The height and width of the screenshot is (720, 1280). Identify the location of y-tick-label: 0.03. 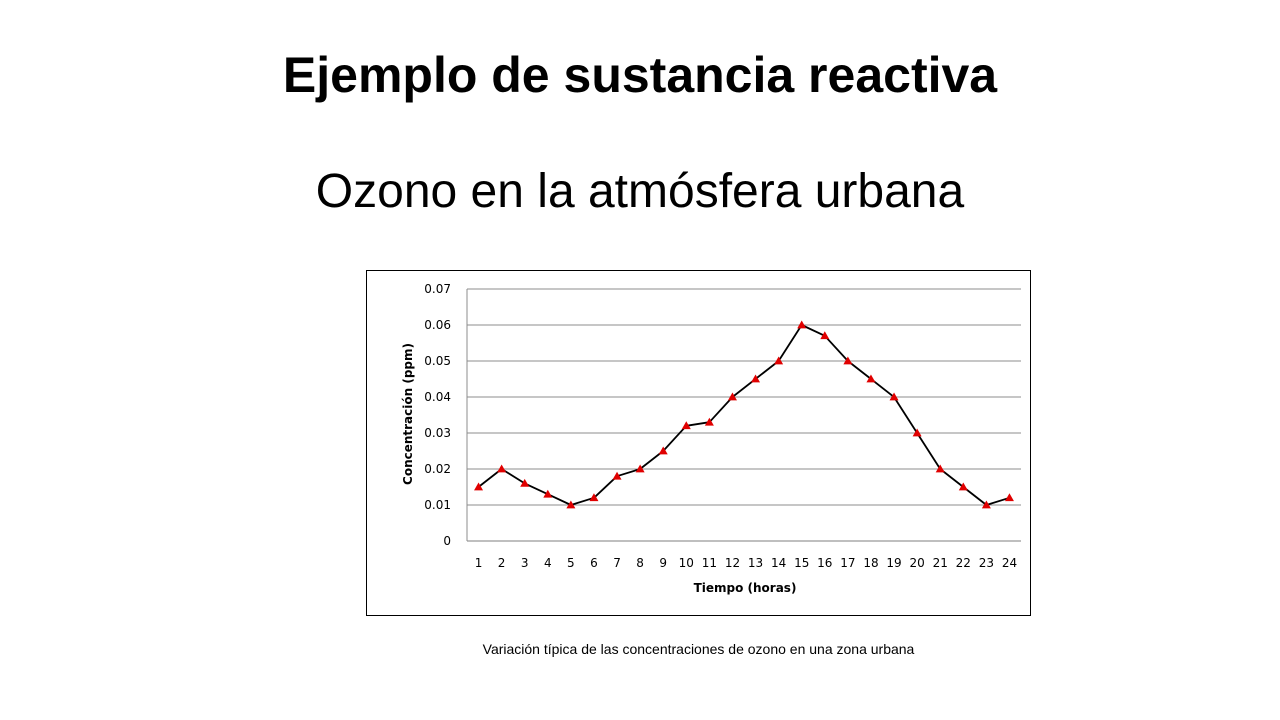
(437, 433).